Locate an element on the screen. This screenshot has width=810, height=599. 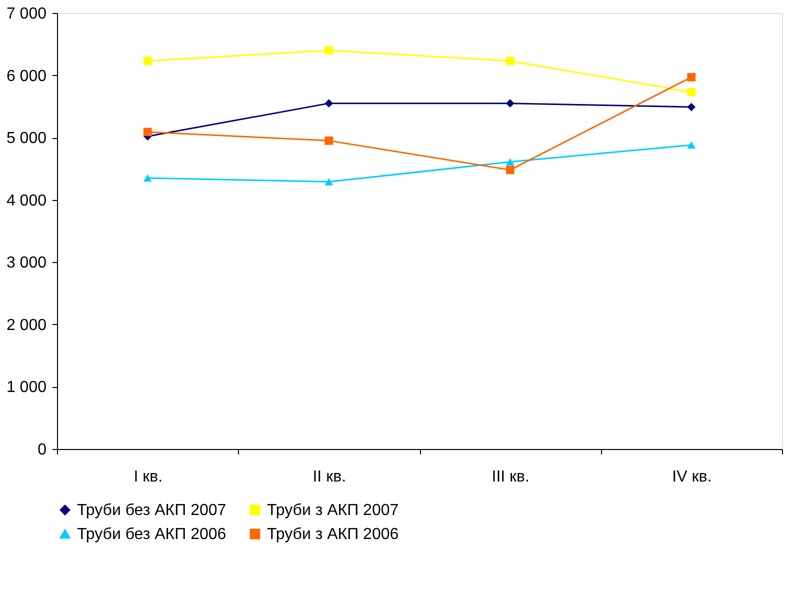
y-tick-label: 3 000 is located at coordinates (26, 263).